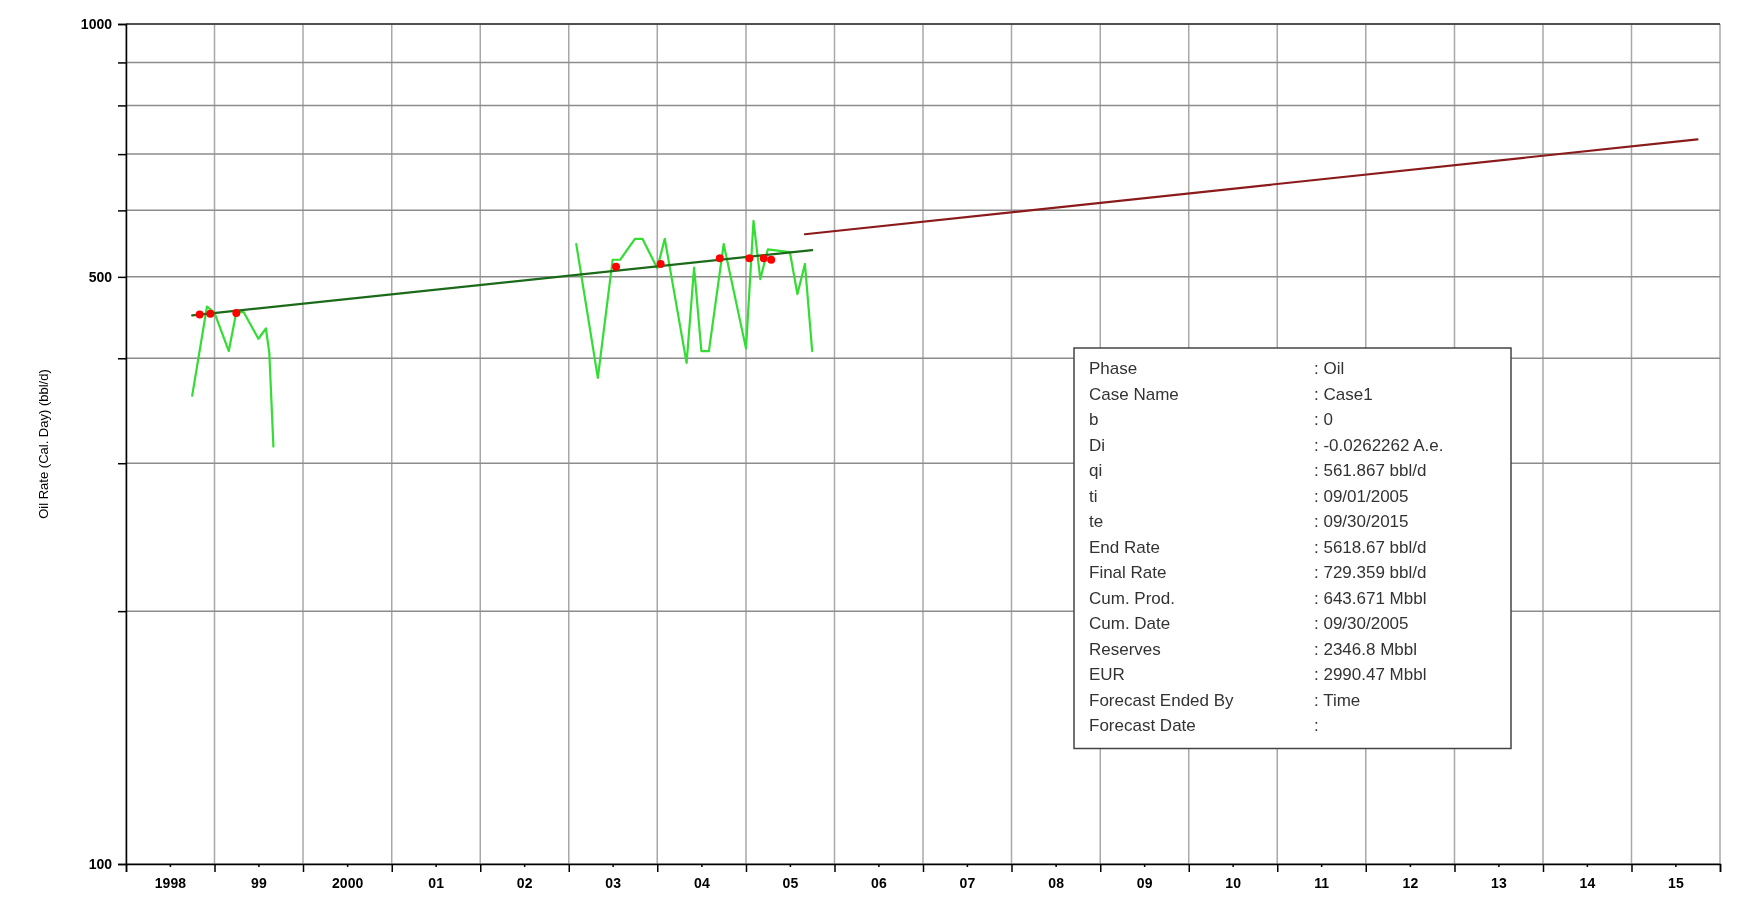 The height and width of the screenshot is (898, 1738). I want to click on x-tick-label: 14, so click(1587, 882).